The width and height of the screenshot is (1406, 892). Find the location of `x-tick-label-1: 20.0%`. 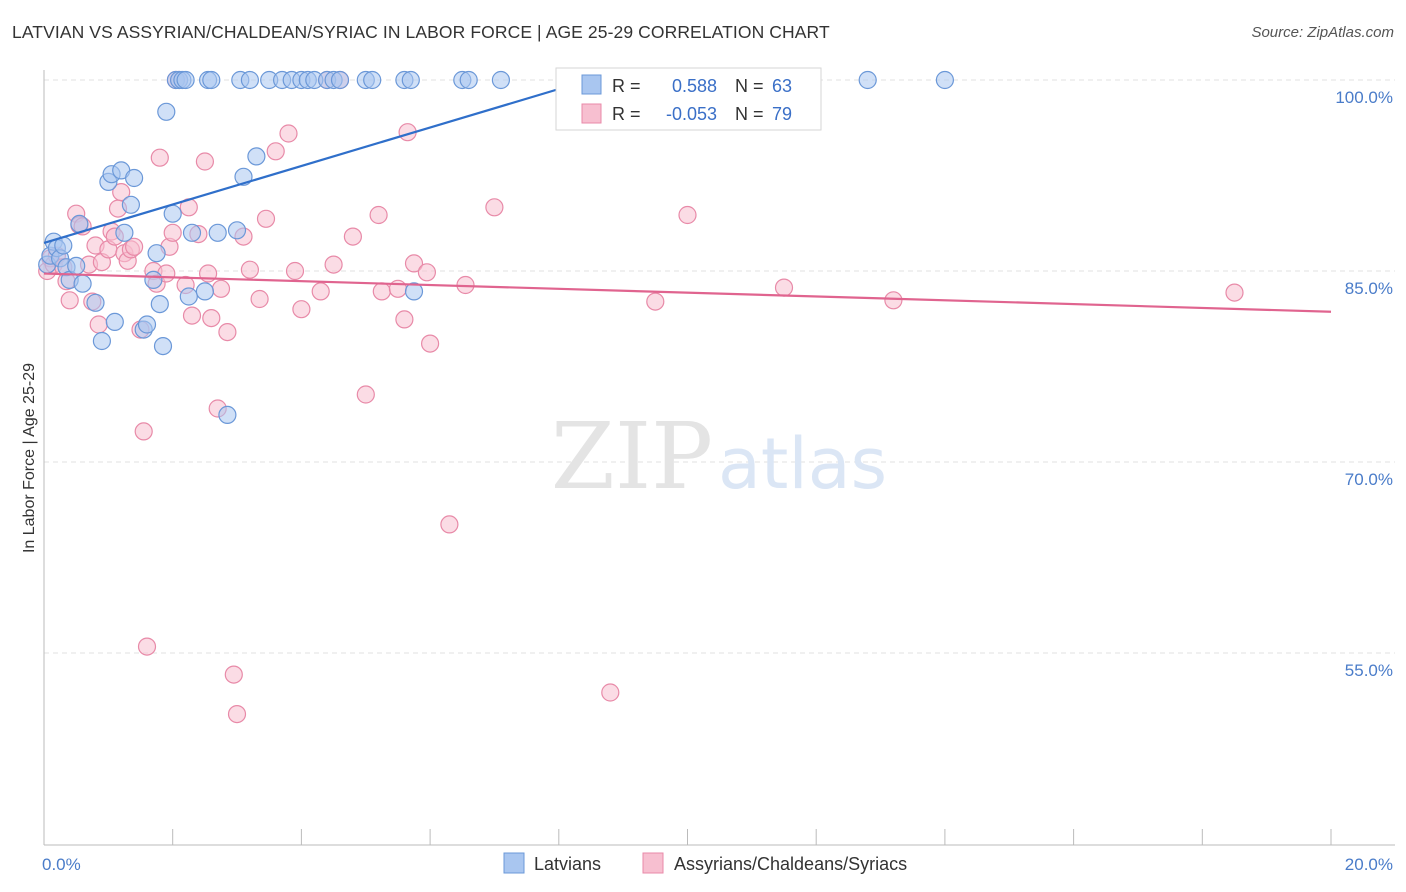

x-tick-label-1: 20.0% is located at coordinates (1369, 864).